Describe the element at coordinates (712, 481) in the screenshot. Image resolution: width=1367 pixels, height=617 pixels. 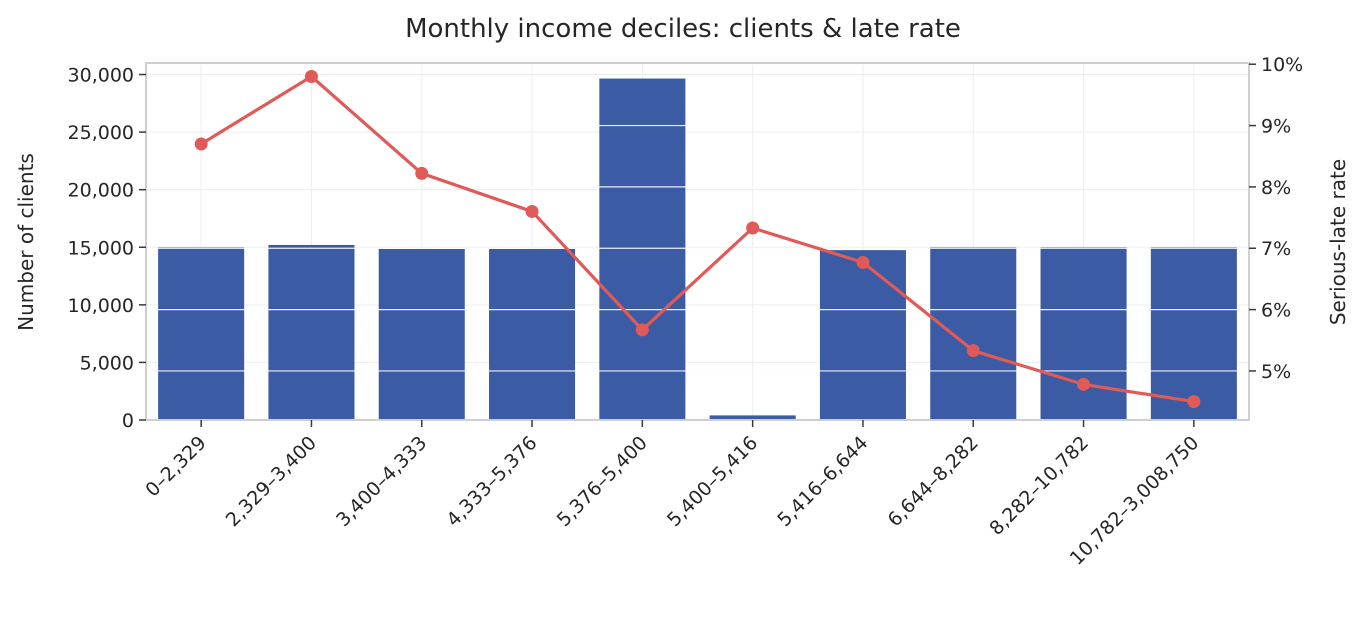
I see `x-tick-label: 5,400–5,416` at that location.